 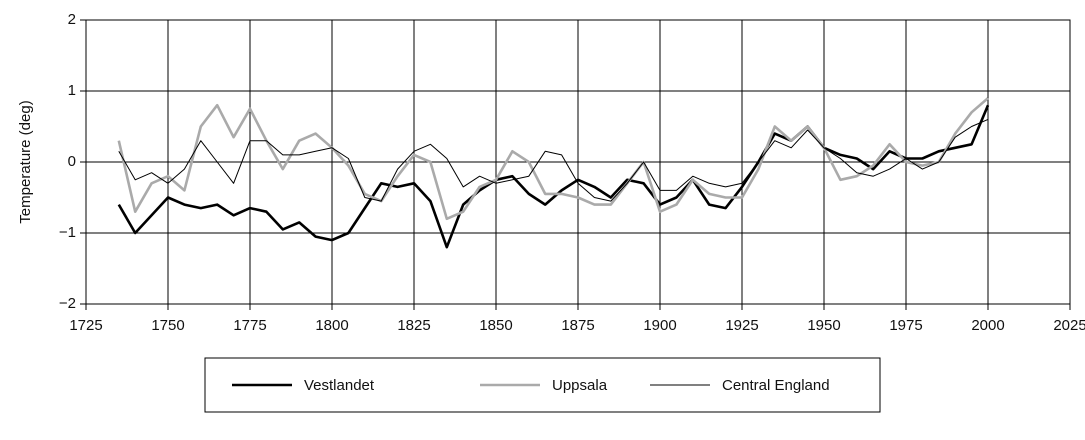 What do you see at coordinates (72, 19) in the screenshot?
I see `y-tick-label: 2` at bounding box center [72, 19].